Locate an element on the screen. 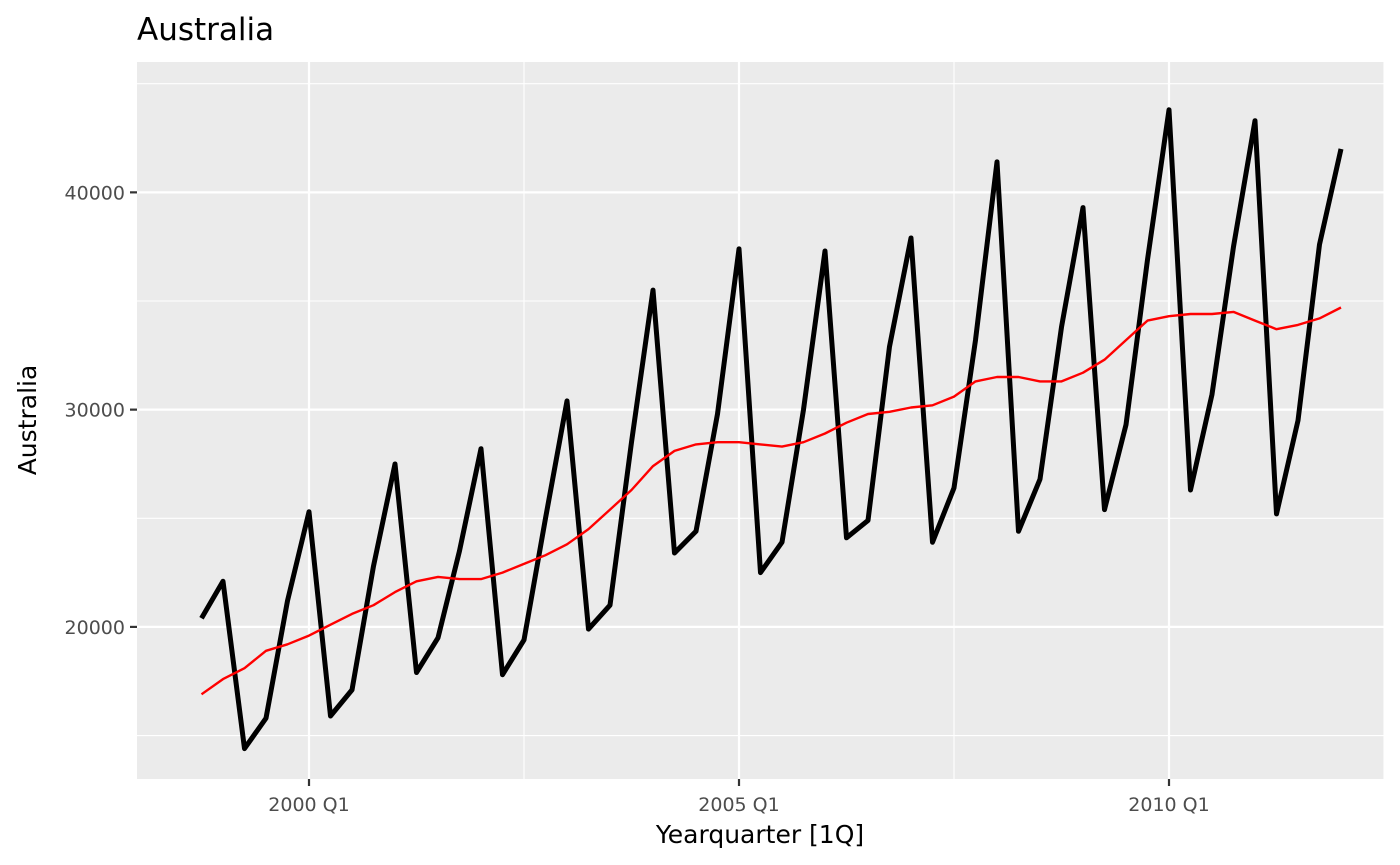  y-tick-label: 20000 is located at coordinates (95, 628).